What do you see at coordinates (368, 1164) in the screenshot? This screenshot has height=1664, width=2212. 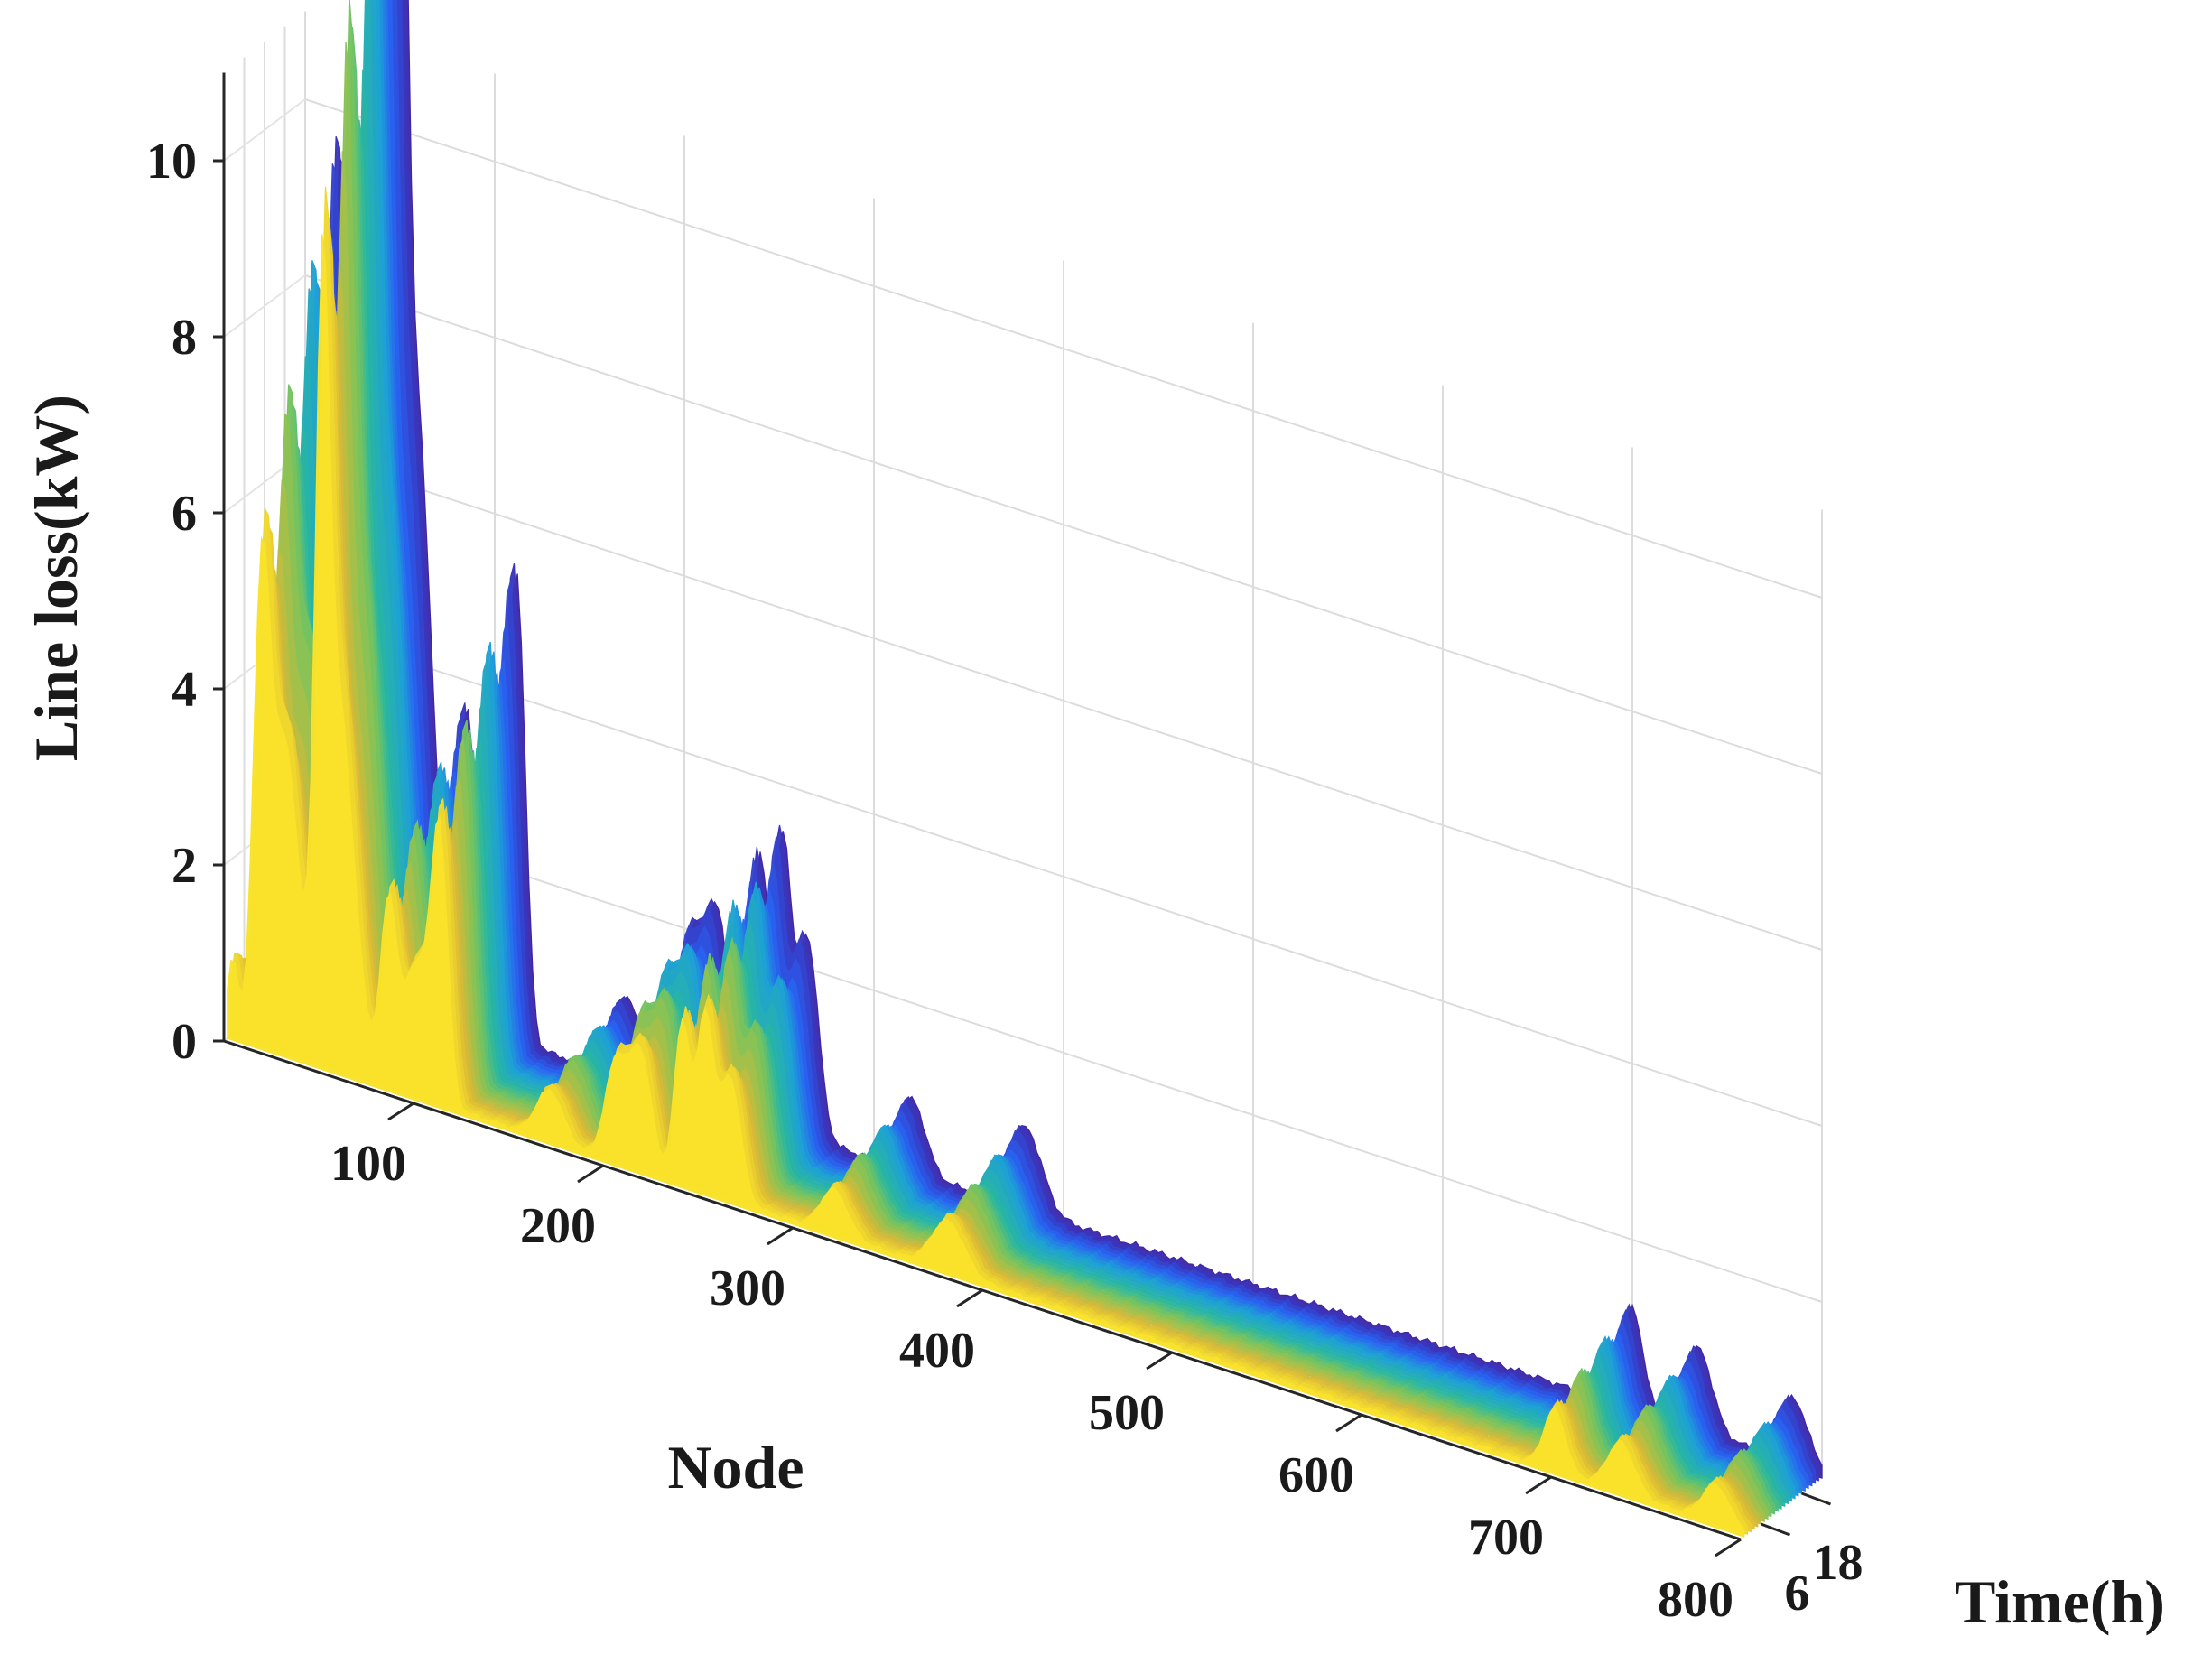 I see `node-tick-label: 100` at bounding box center [368, 1164].